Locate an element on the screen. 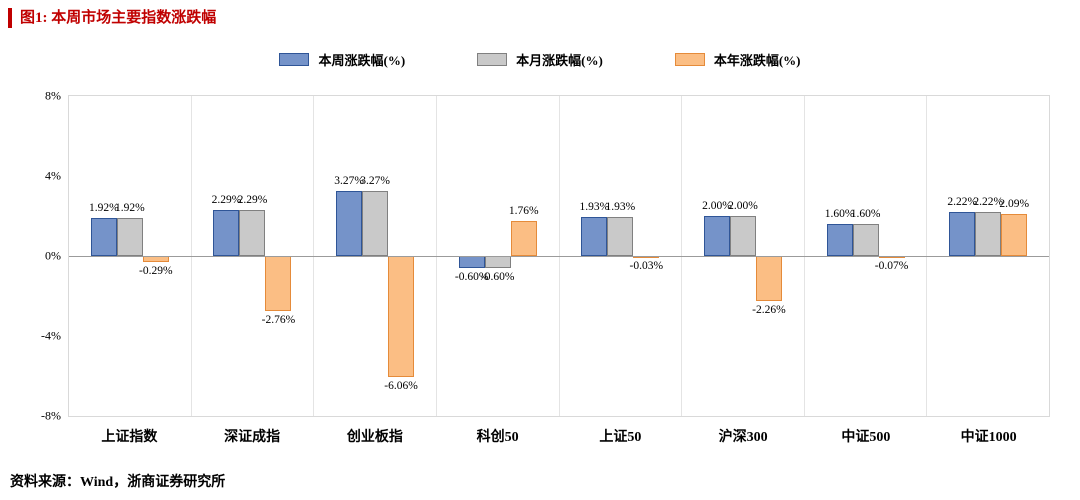  x-axis-category-label: 科创50 is located at coordinates (497, 437).